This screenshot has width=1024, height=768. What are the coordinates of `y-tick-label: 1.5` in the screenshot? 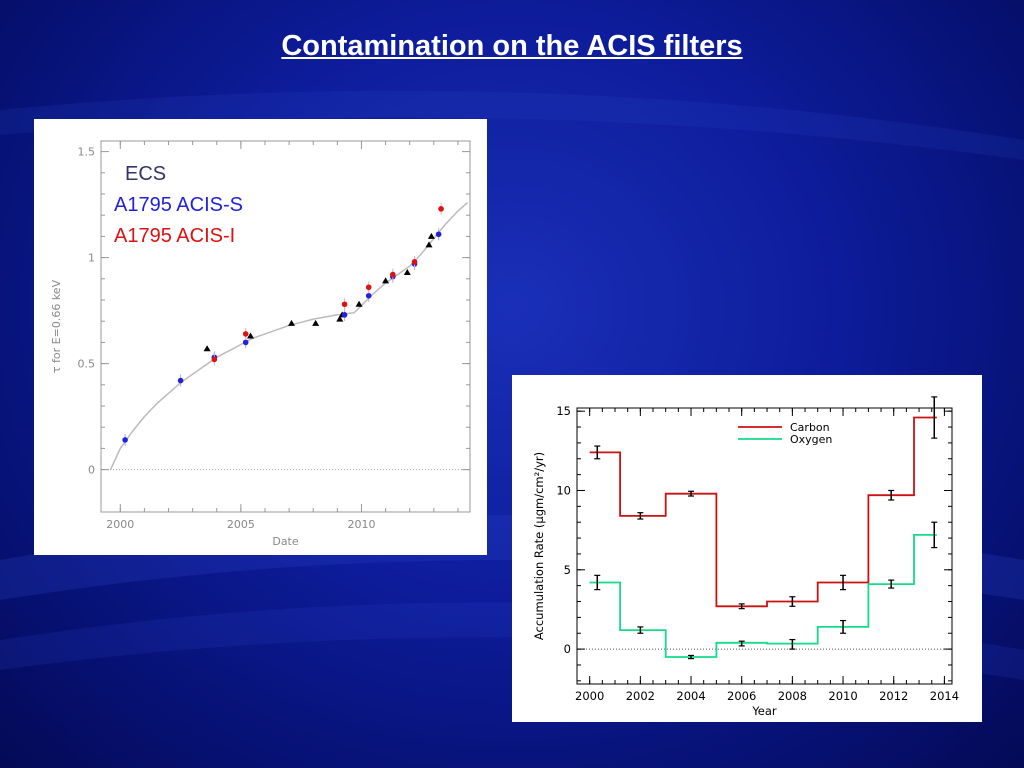 It's located at (87, 152).